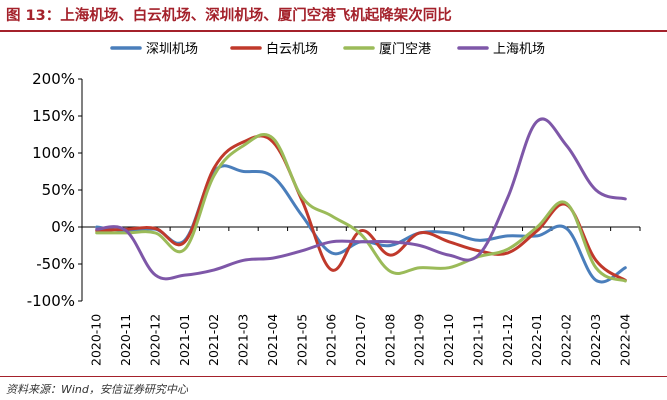 This screenshot has height=400, width=667. I want to click on x-tick-label: 2020-11, so click(125, 340).